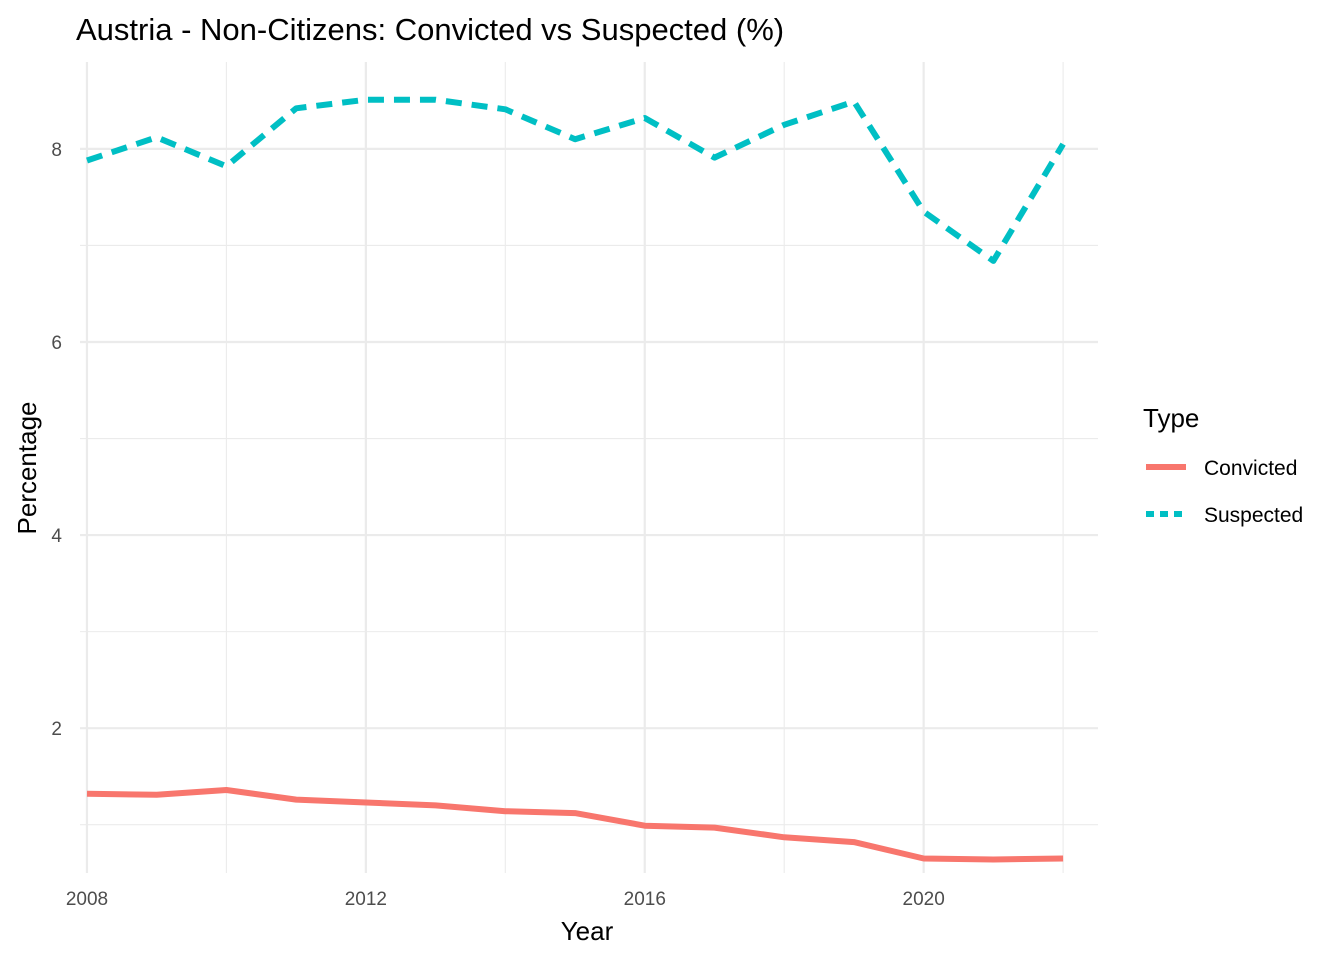  Describe the element at coordinates (56, 150) in the screenshot. I see `y-tick-label: 8` at that location.